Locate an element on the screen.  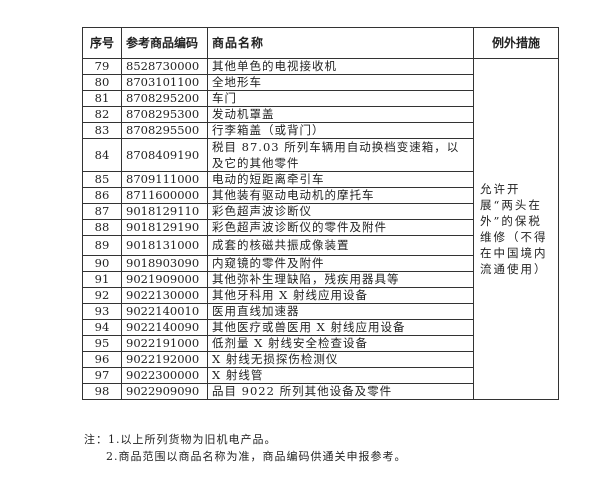
table-row: 86 8711600000 其他装有驱动电动机的摩托车 is located at coordinates (320, 195).